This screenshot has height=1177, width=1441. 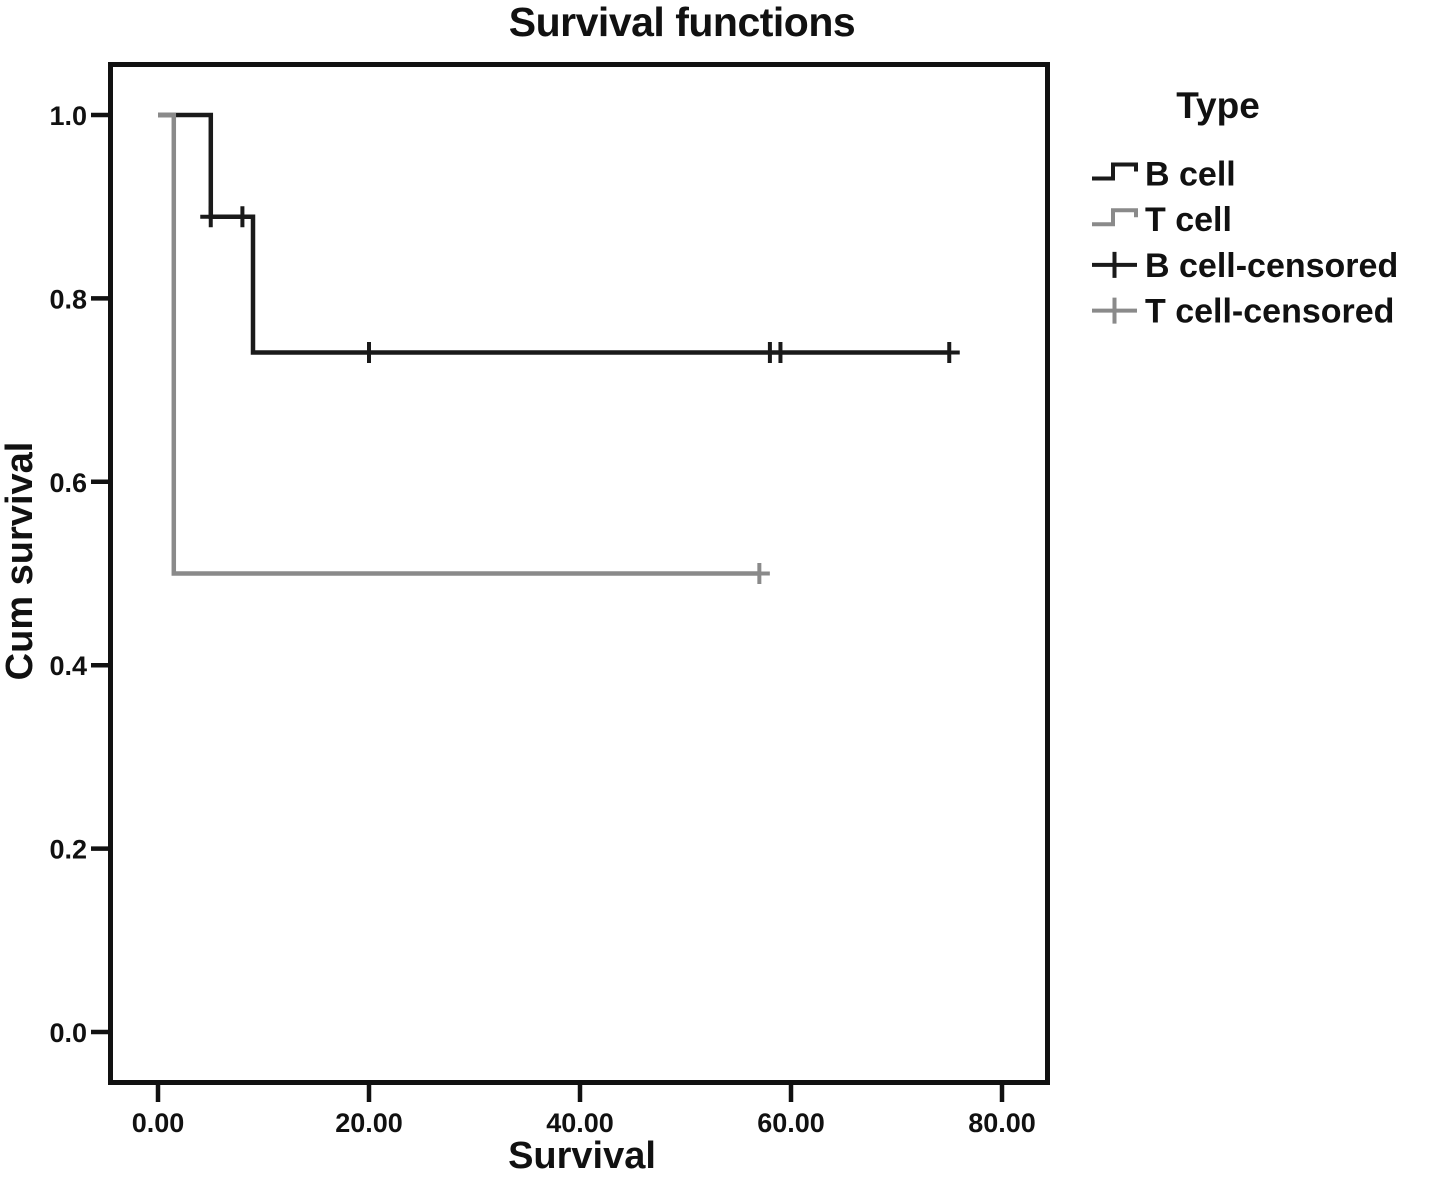 What do you see at coordinates (582, 1156) in the screenshot?
I see `x-axis-label: Survival` at bounding box center [582, 1156].